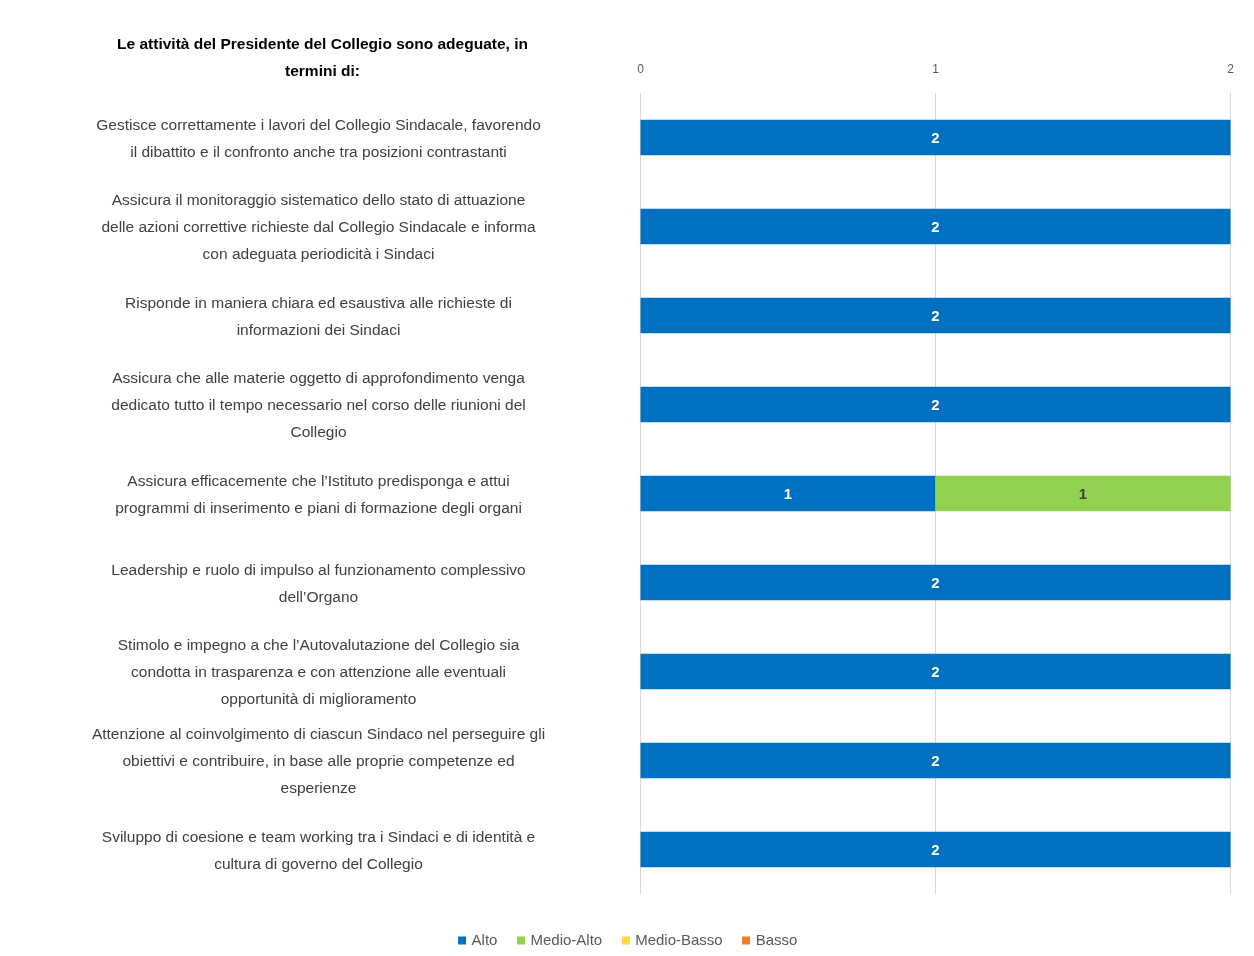 Image resolution: width=1254 pixels, height=956 pixels. What do you see at coordinates (322, 57) in the screenshot?
I see `text: Le attività del Presidente del Collegio sono adeguate, in termini di:` at bounding box center [322, 57].